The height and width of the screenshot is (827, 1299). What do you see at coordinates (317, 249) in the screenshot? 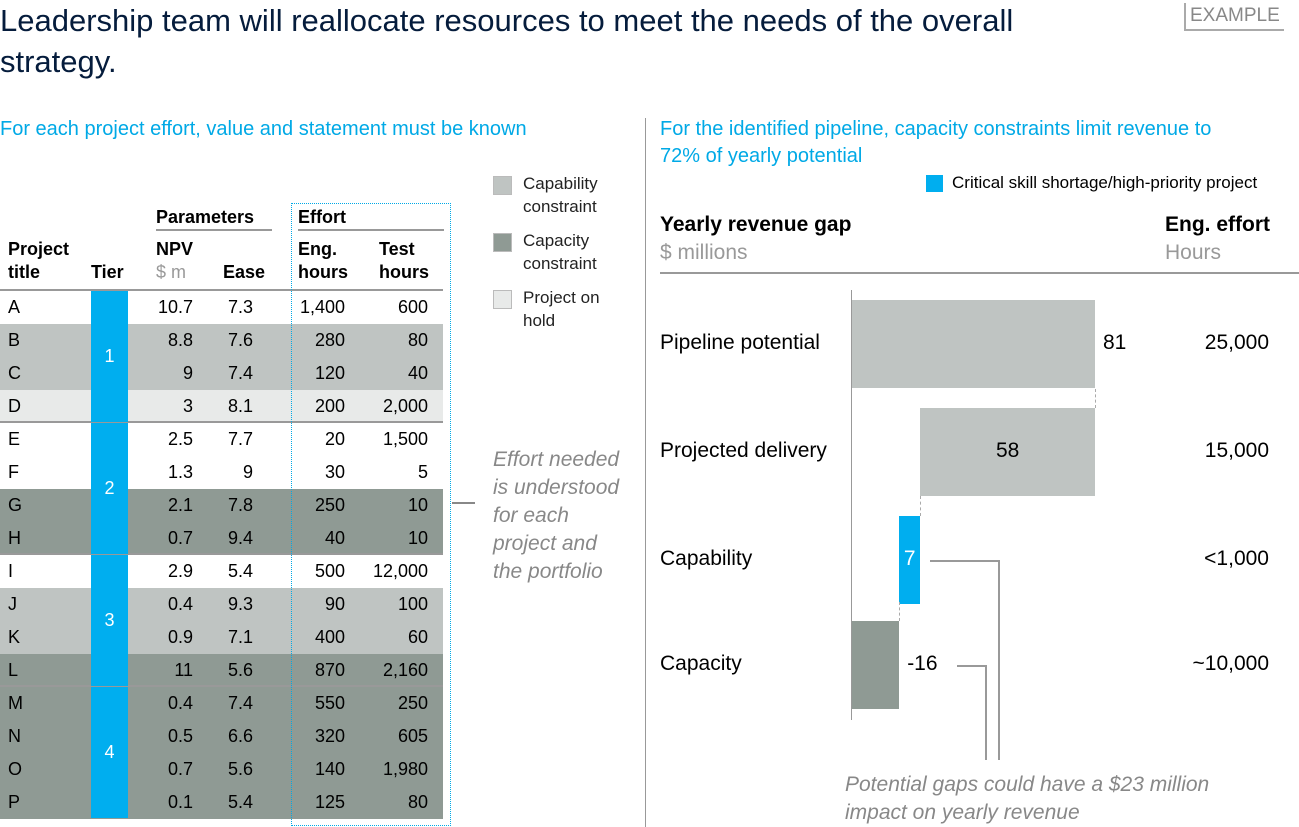
I see `header-line: Eng.` at bounding box center [317, 249].